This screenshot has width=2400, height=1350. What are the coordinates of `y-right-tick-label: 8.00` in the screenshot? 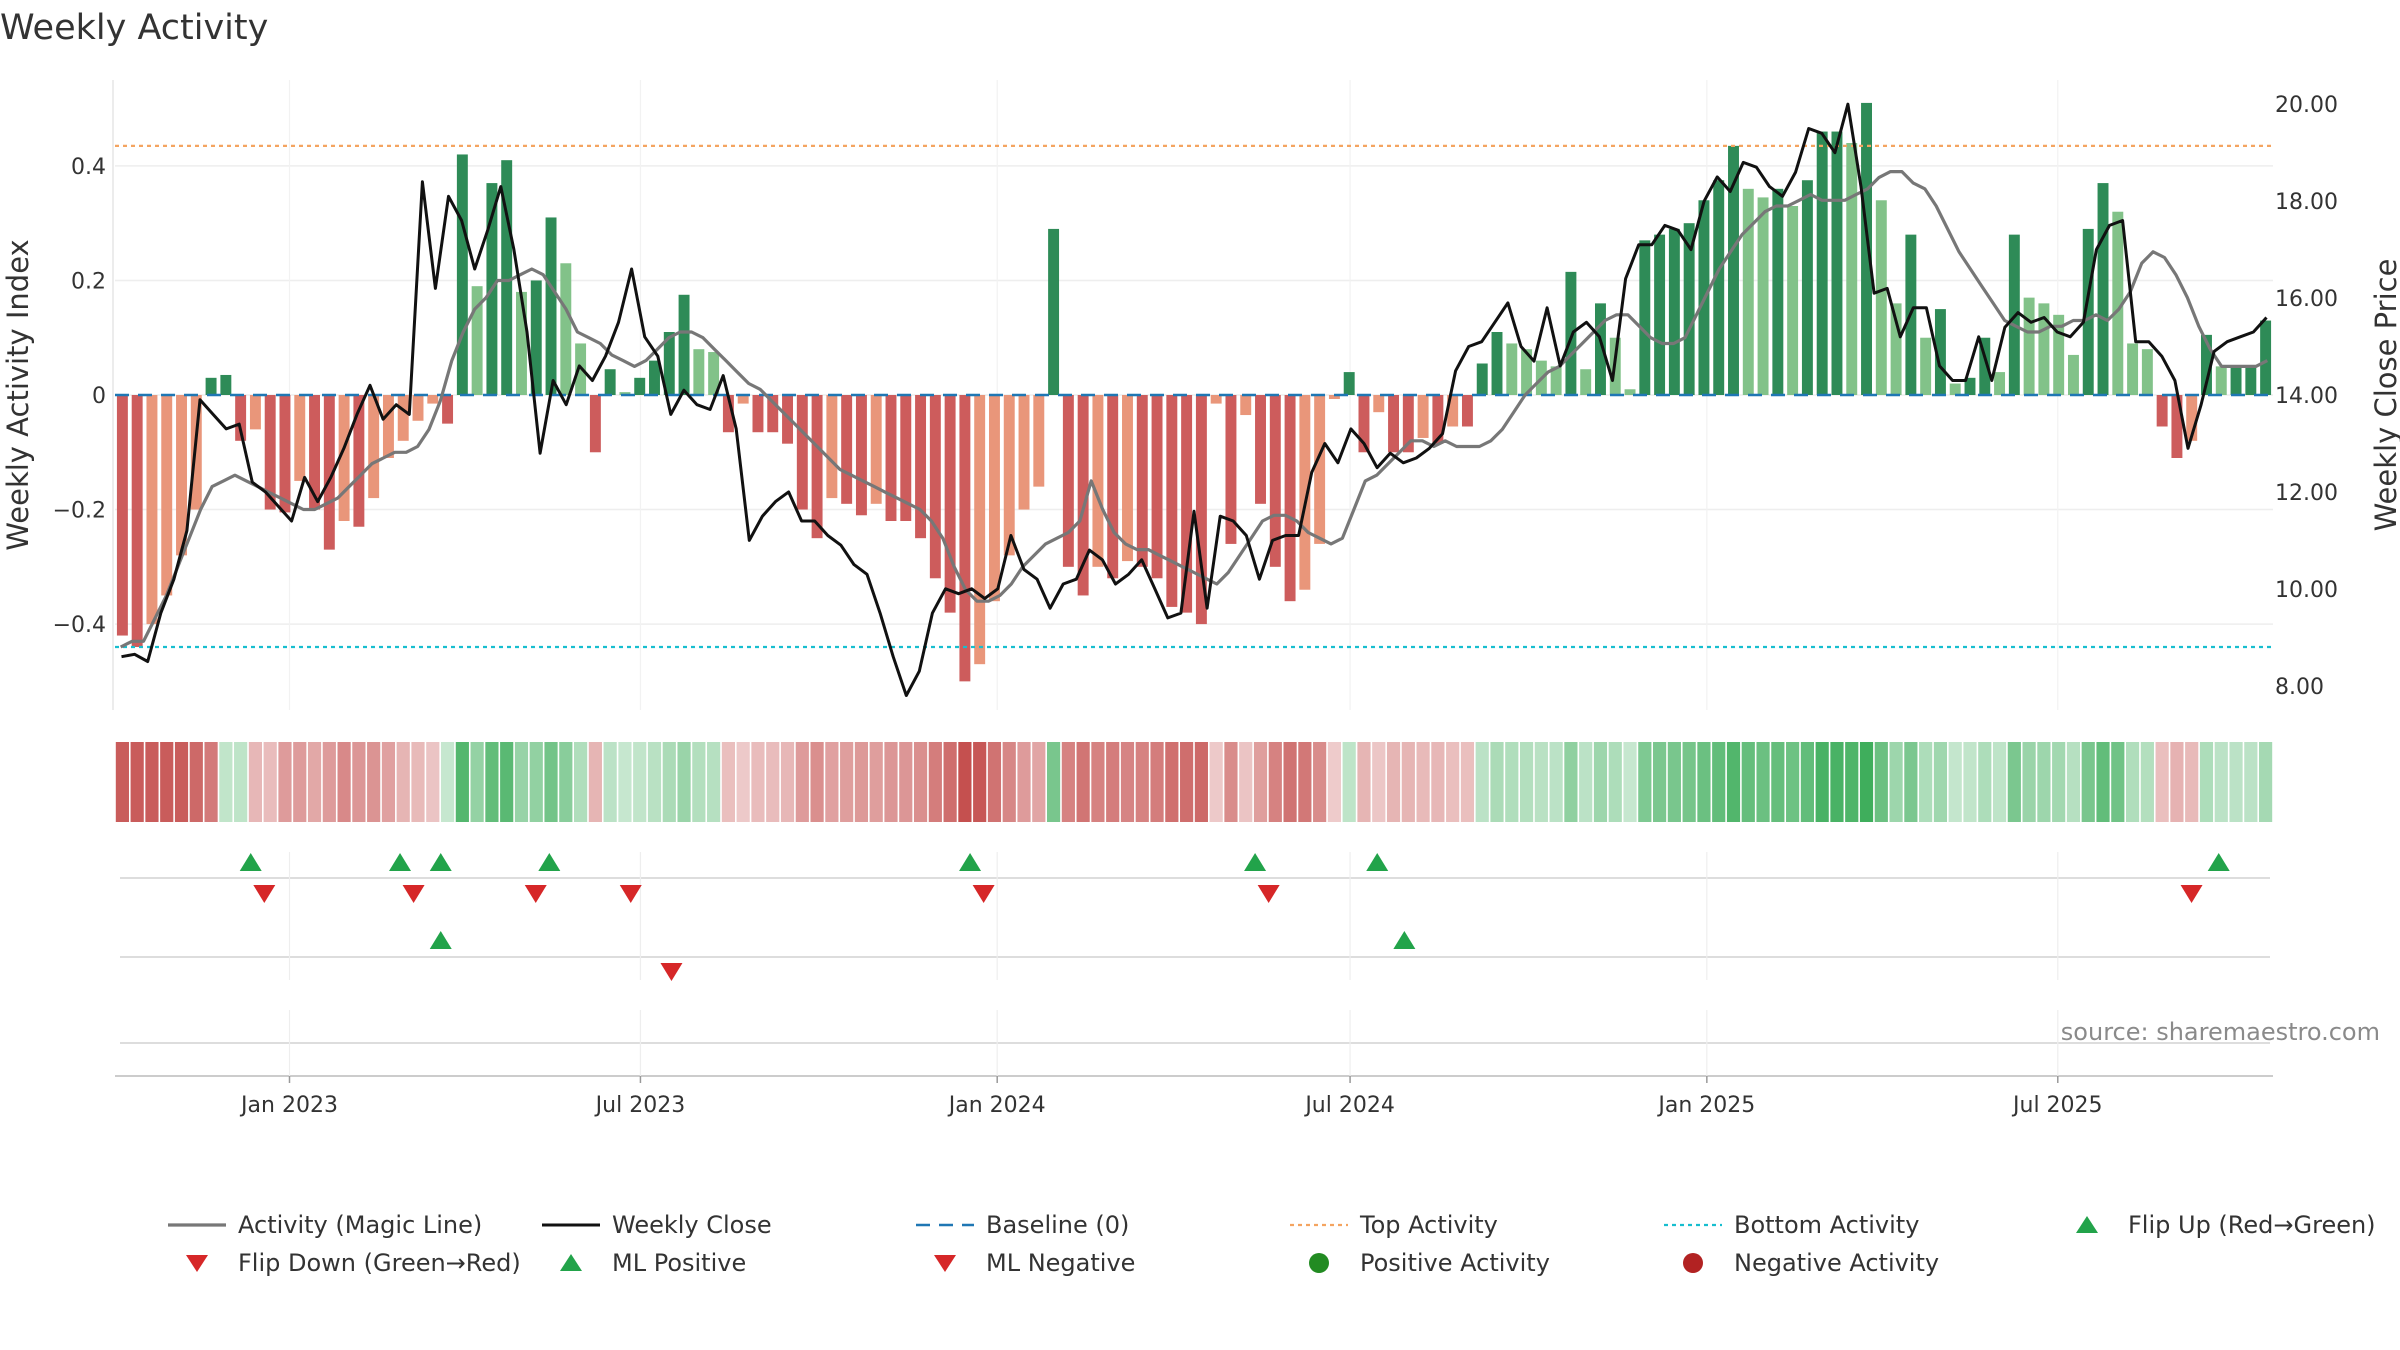 It's located at (2299, 687).